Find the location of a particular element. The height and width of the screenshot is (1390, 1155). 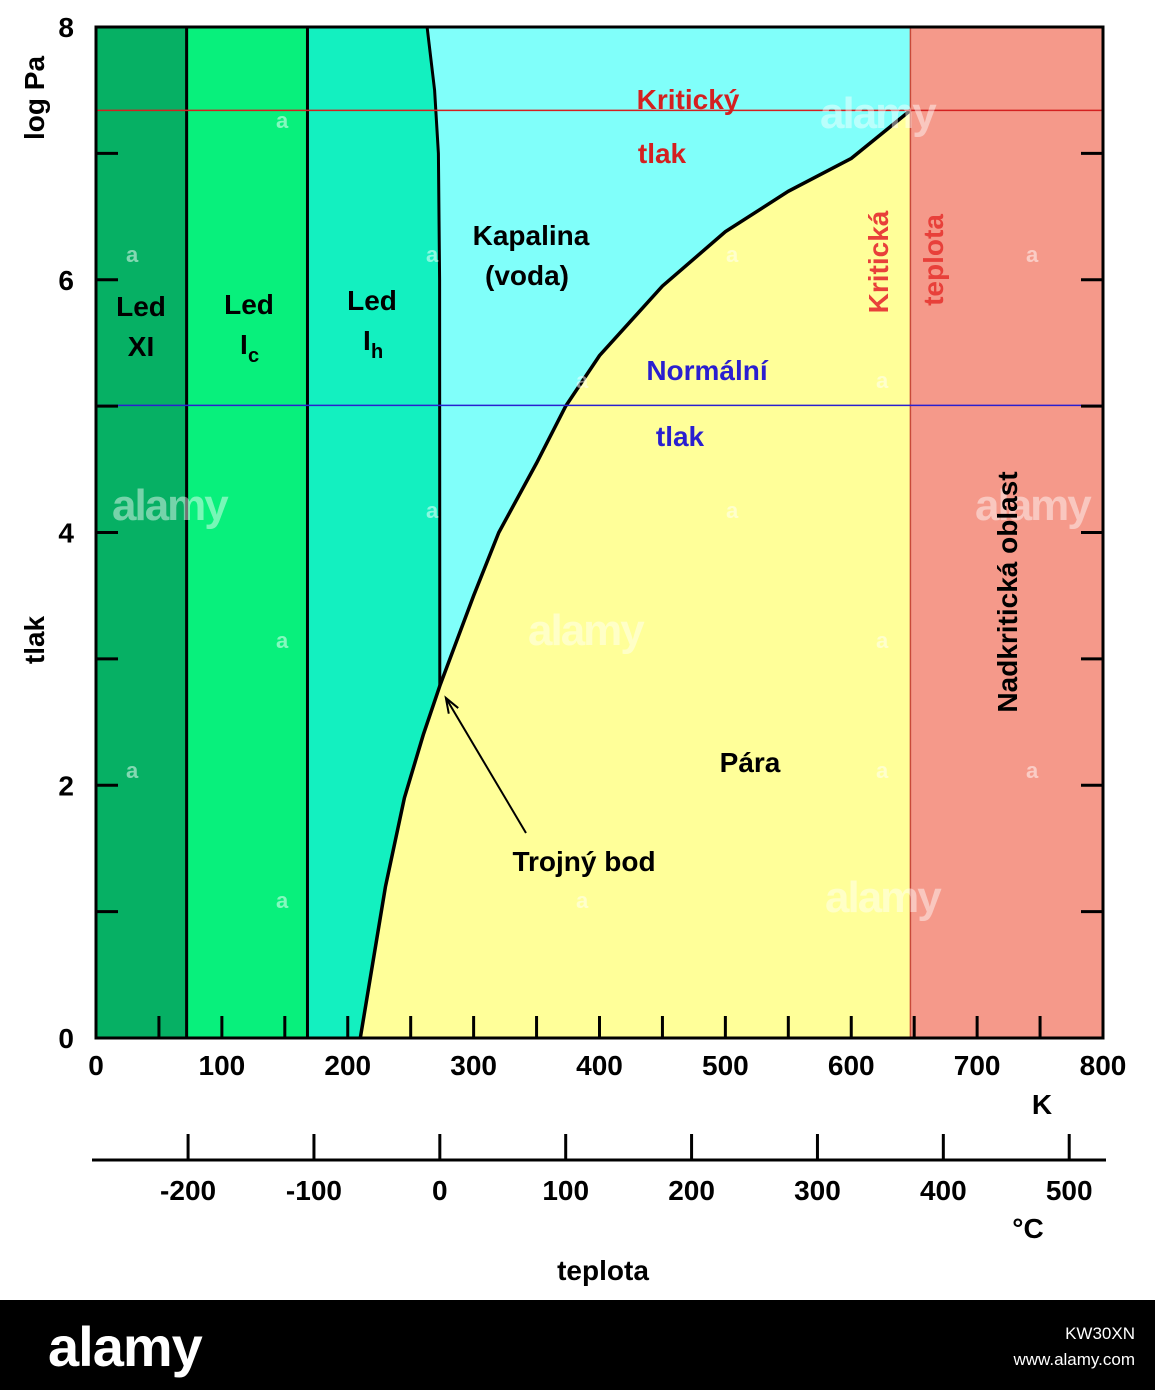

x-tick-label: 800 is located at coordinates (1103, 1065).